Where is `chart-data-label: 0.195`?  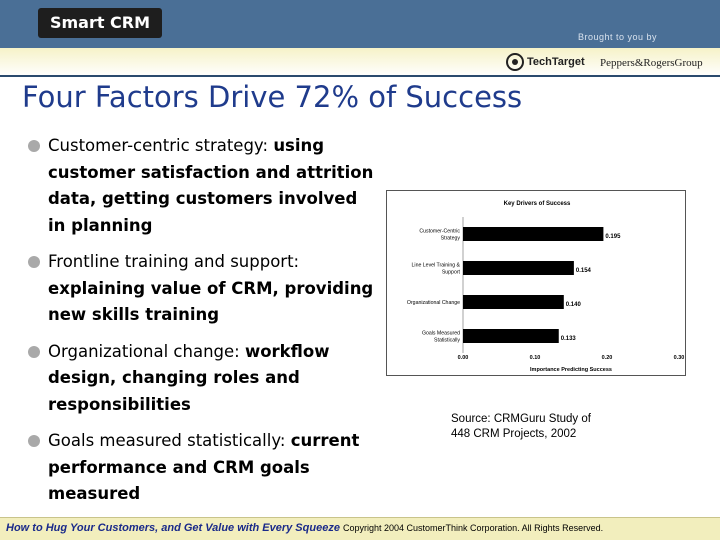 chart-data-label: 0.195 is located at coordinates (613, 237).